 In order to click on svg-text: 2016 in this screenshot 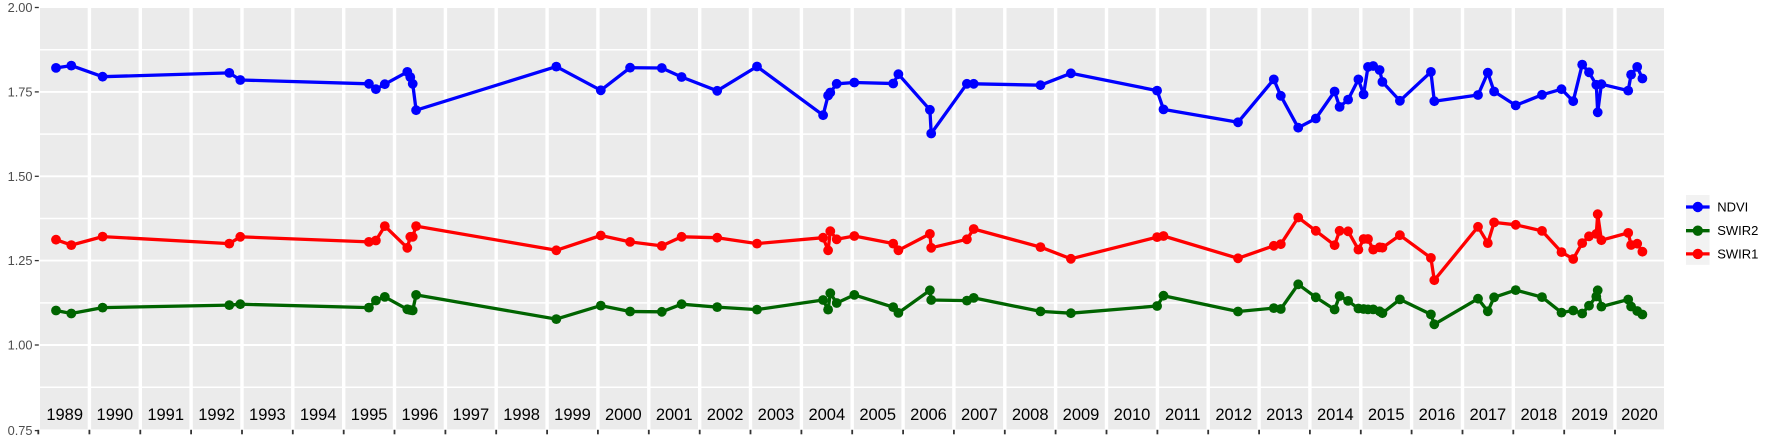, I will do `click(1437, 415)`.